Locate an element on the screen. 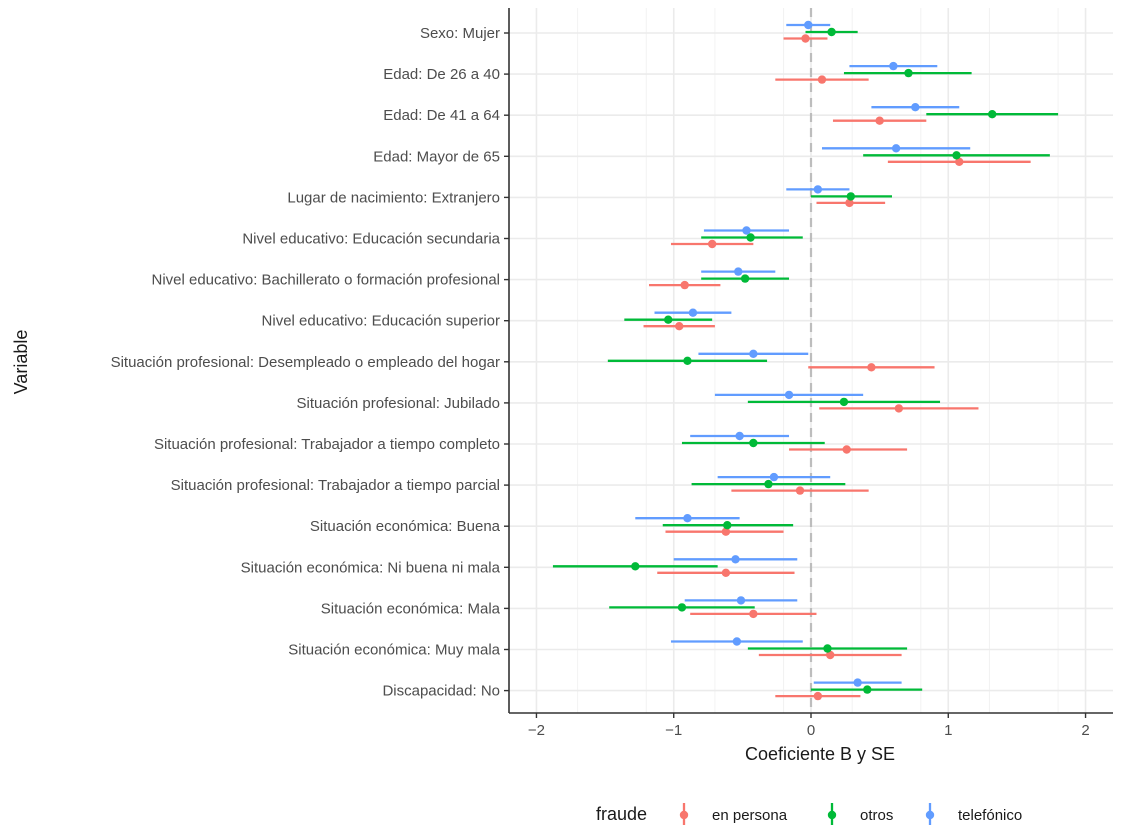  x-tick-label: −2 is located at coordinates (536, 730).